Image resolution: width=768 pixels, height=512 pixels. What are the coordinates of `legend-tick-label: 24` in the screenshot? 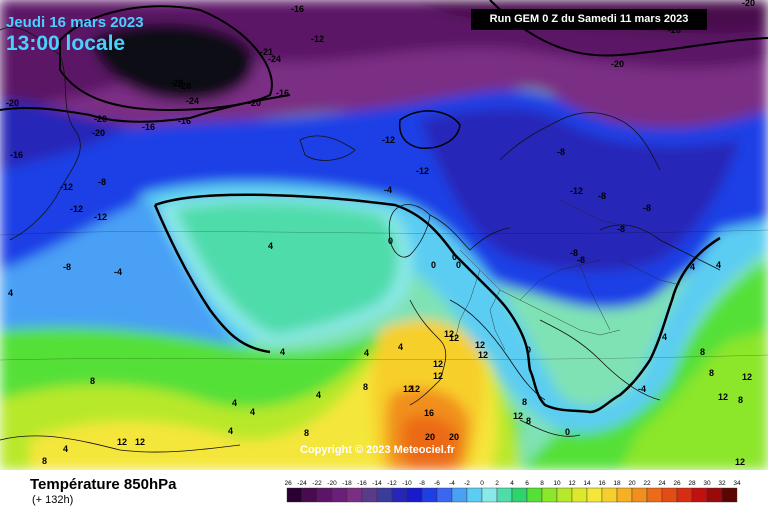 It's located at (662, 483).